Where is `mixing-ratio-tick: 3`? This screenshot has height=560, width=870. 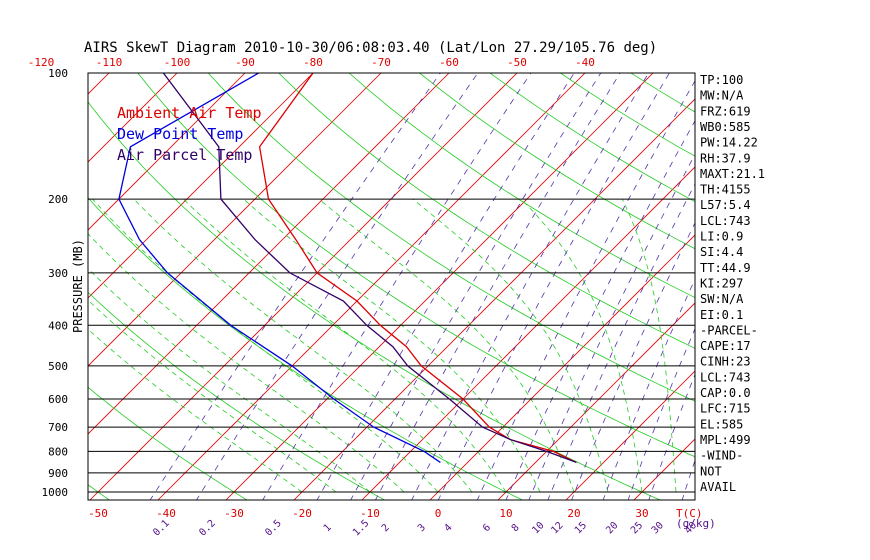
mixing-ratio-tick: 3 is located at coordinates (422, 528).